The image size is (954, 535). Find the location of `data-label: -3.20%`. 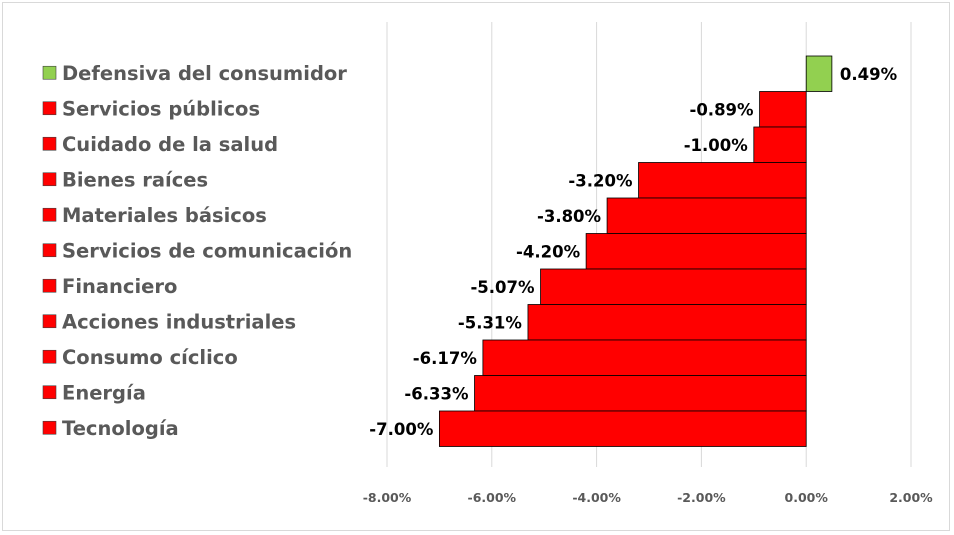

data-label: -3.20% is located at coordinates (600, 180).